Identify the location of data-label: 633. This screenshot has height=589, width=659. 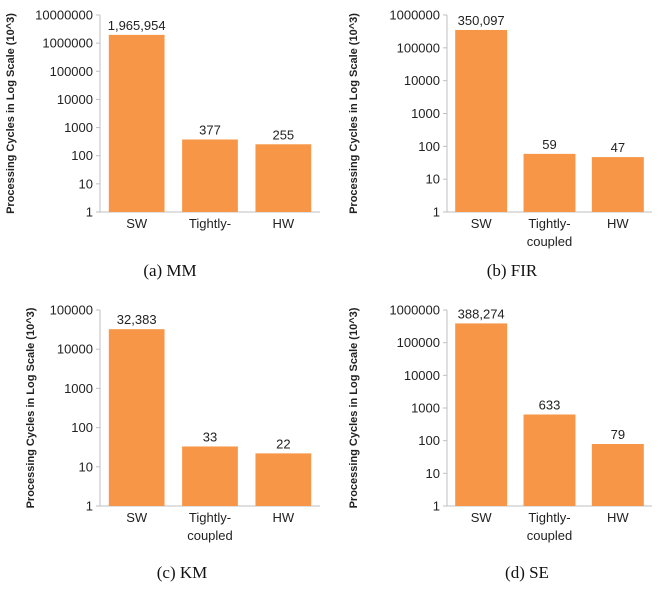
(550, 404).